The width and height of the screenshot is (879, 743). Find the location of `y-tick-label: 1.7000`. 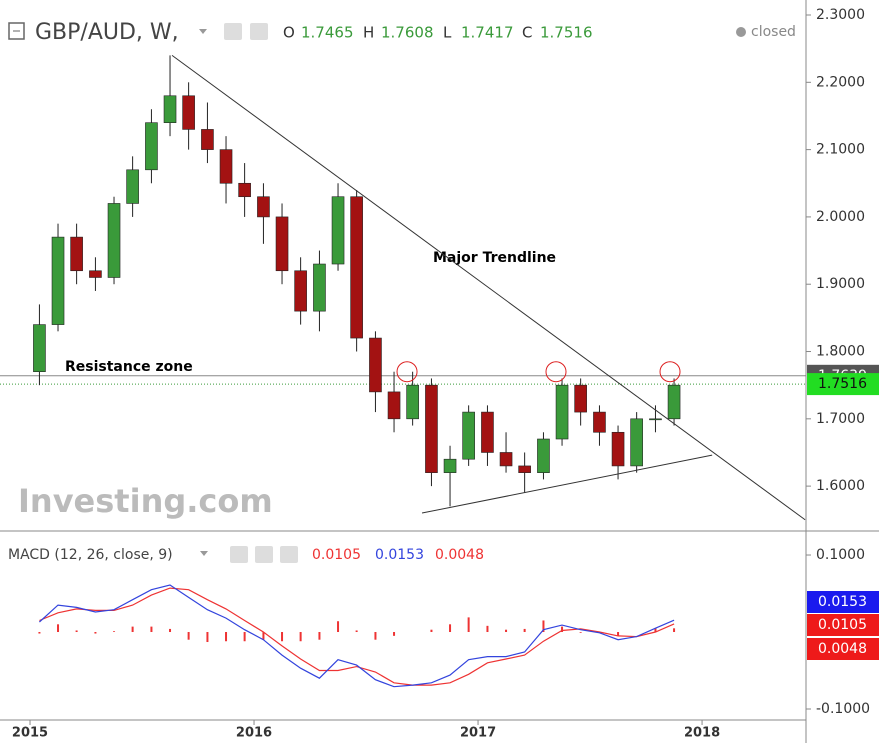

y-tick-label: 1.7000 is located at coordinates (840, 419).